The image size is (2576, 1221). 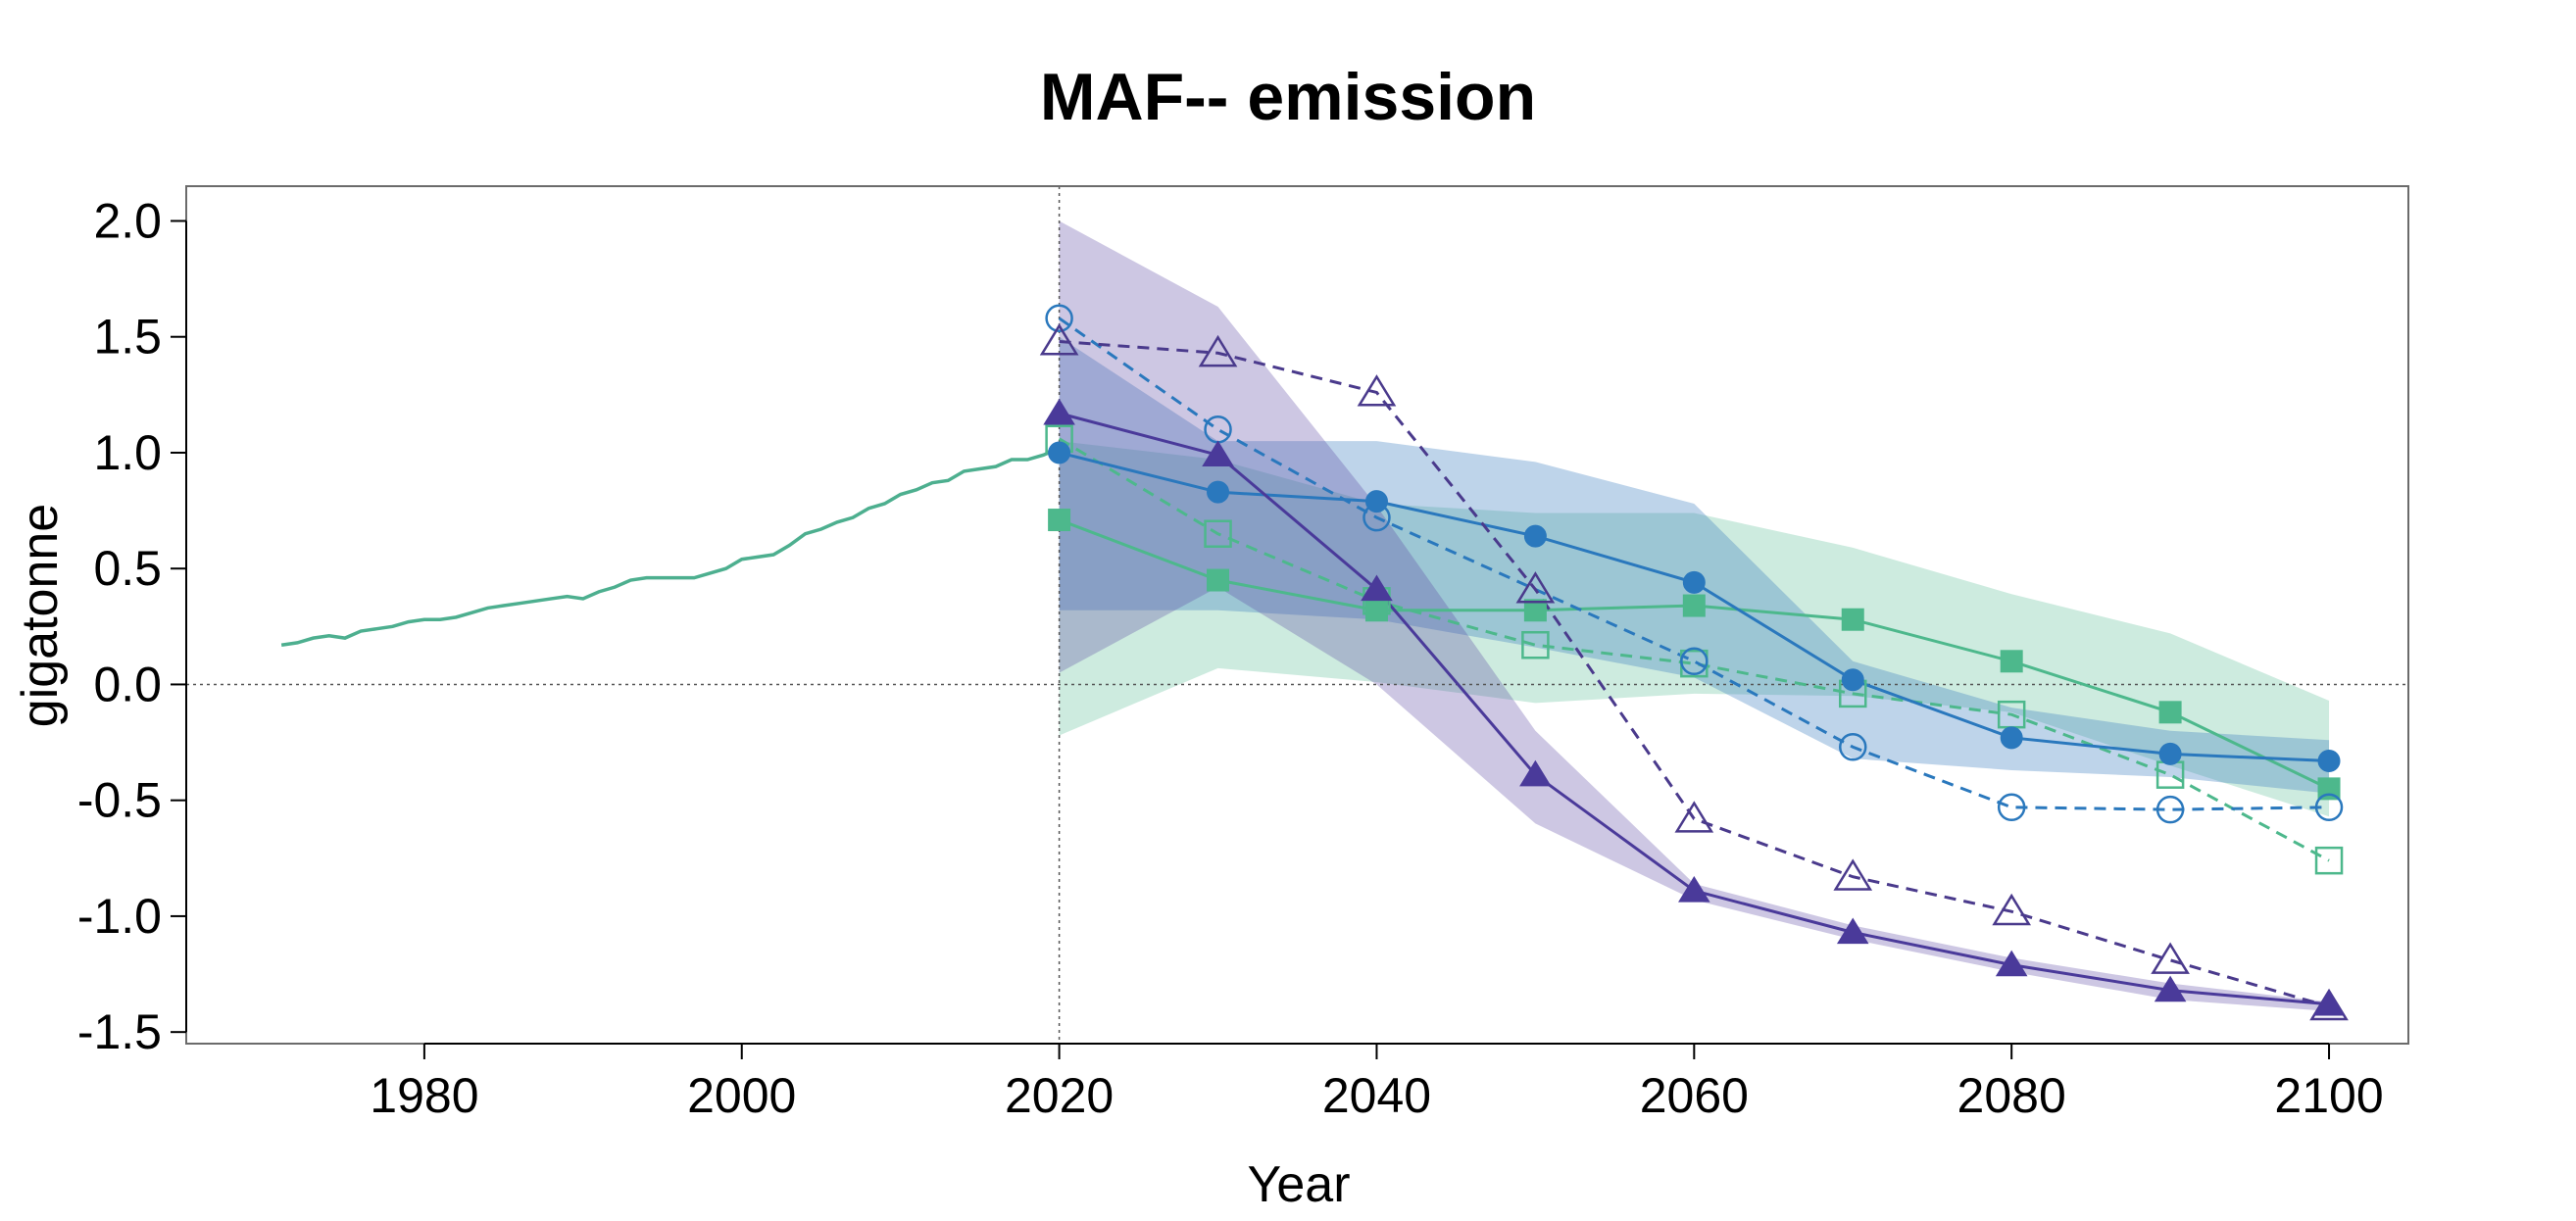 What do you see at coordinates (119, 1031) in the screenshot?
I see `y-tick-label: -1.5` at bounding box center [119, 1031].